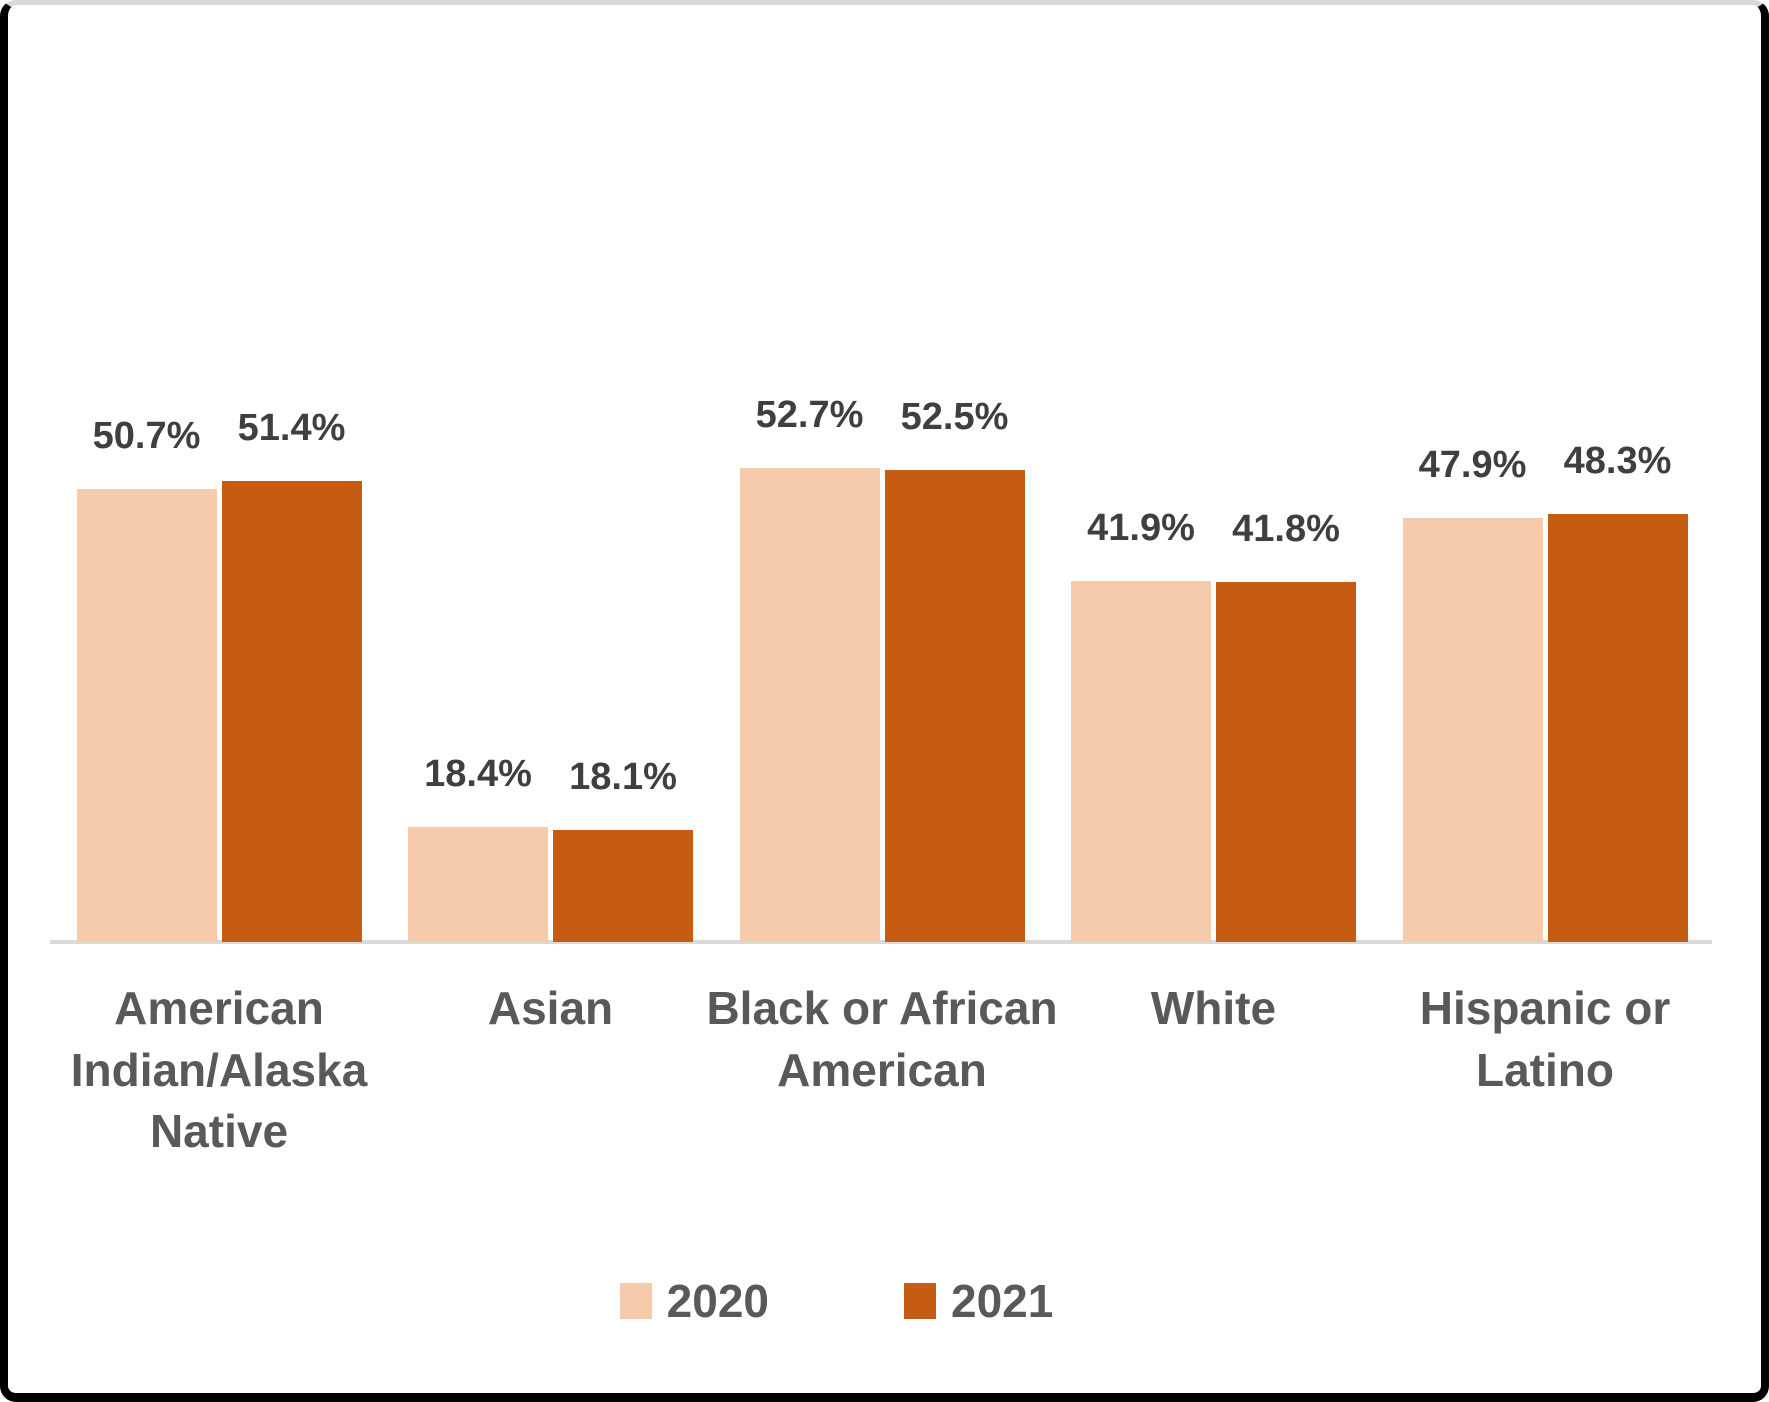 The width and height of the screenshot is (1769, 1402). I want to click on bar-2021-white, so click(1286, 762).